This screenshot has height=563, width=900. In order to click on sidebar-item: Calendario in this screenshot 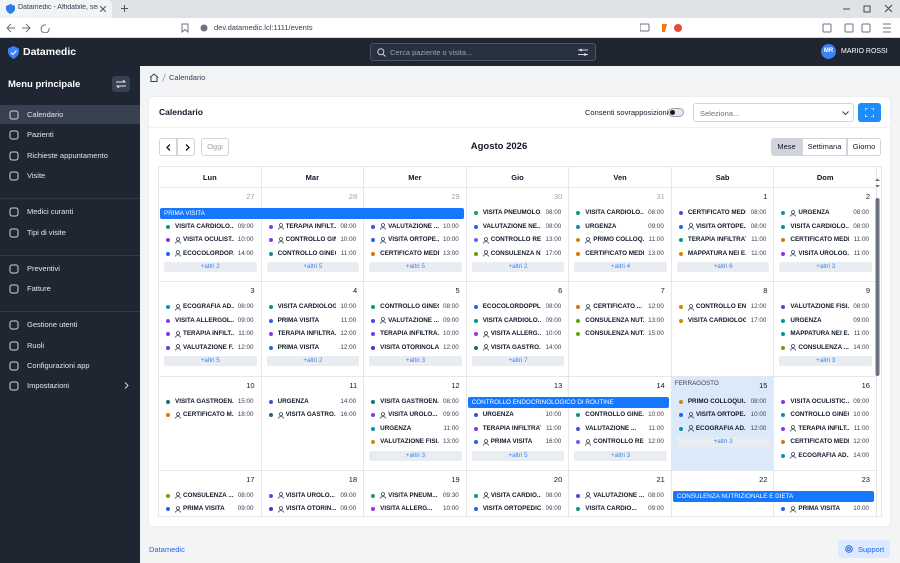, I will do `click(70, 114)`.